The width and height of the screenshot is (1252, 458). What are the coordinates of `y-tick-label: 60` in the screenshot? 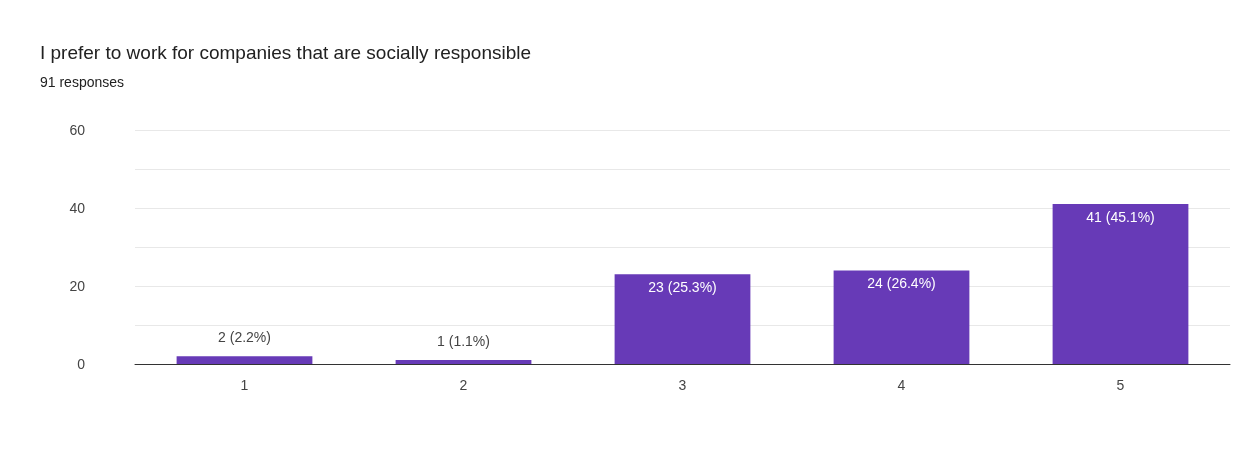 It's located at (77, 130).